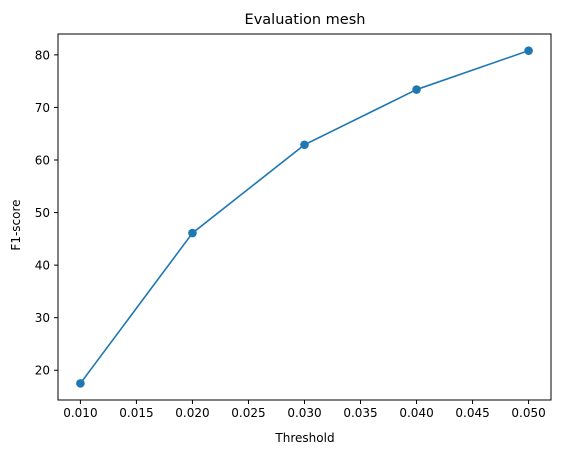 This screenshot has height=455, width=562. Describe the element at coordinates (304, 438) in the screenshot. I see `x-axis-label: Threshold` at that location.